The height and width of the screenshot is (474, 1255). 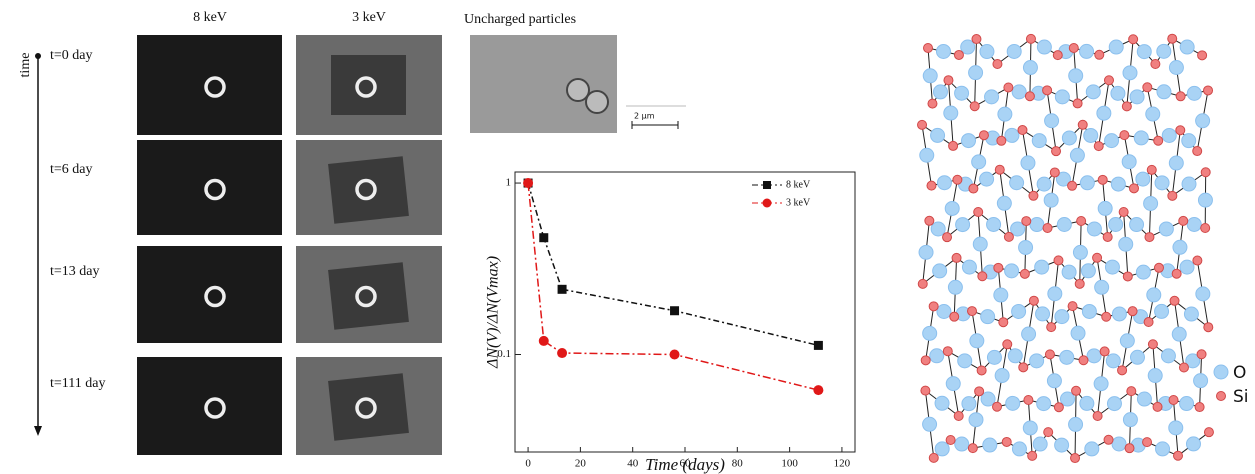 What do you see at coordinates (1241, 397) in the screenshot?
I see `legend-text: Si` at bounding box center [1241, 397].